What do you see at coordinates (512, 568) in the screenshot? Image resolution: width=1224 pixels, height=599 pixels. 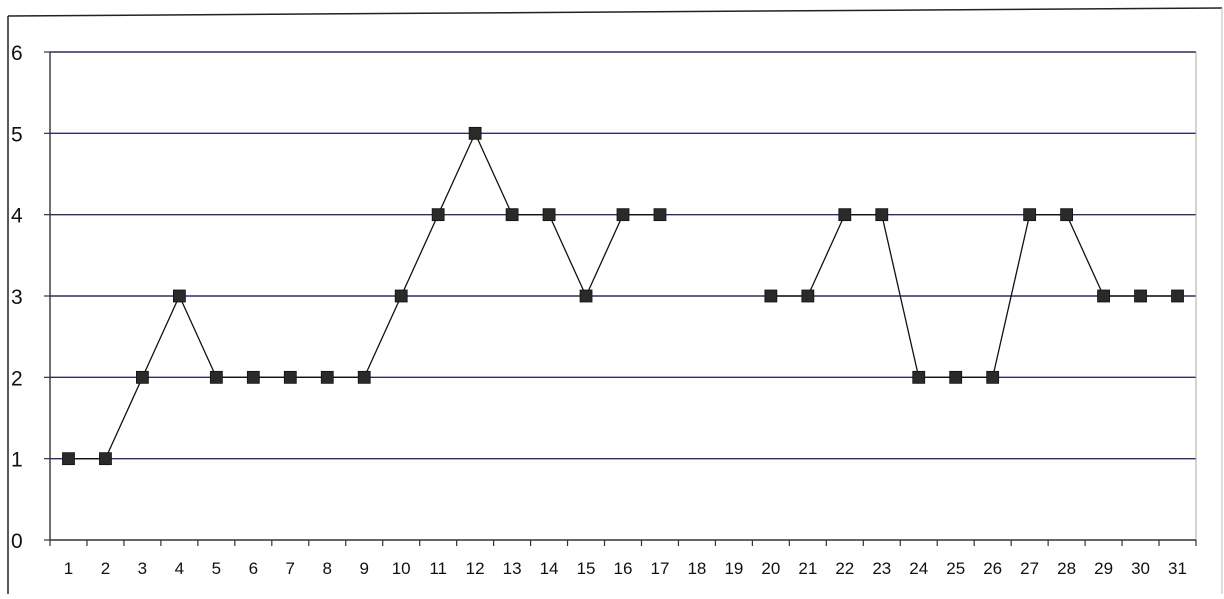 I see `x-tick-label: 13` at bounding box center [512, 568].